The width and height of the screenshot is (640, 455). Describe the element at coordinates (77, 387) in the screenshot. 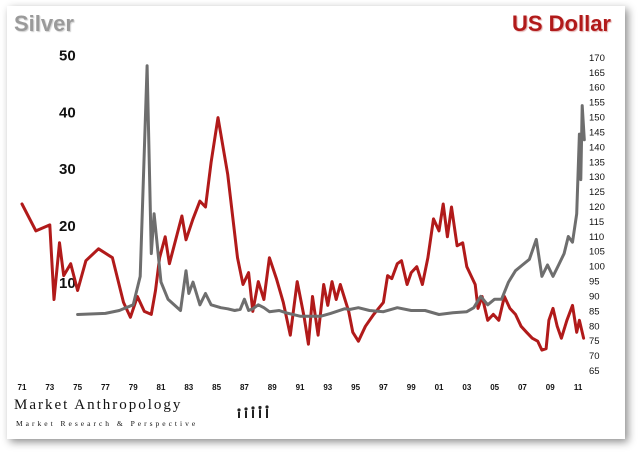

I see `x-tick-label: 75` at that location.